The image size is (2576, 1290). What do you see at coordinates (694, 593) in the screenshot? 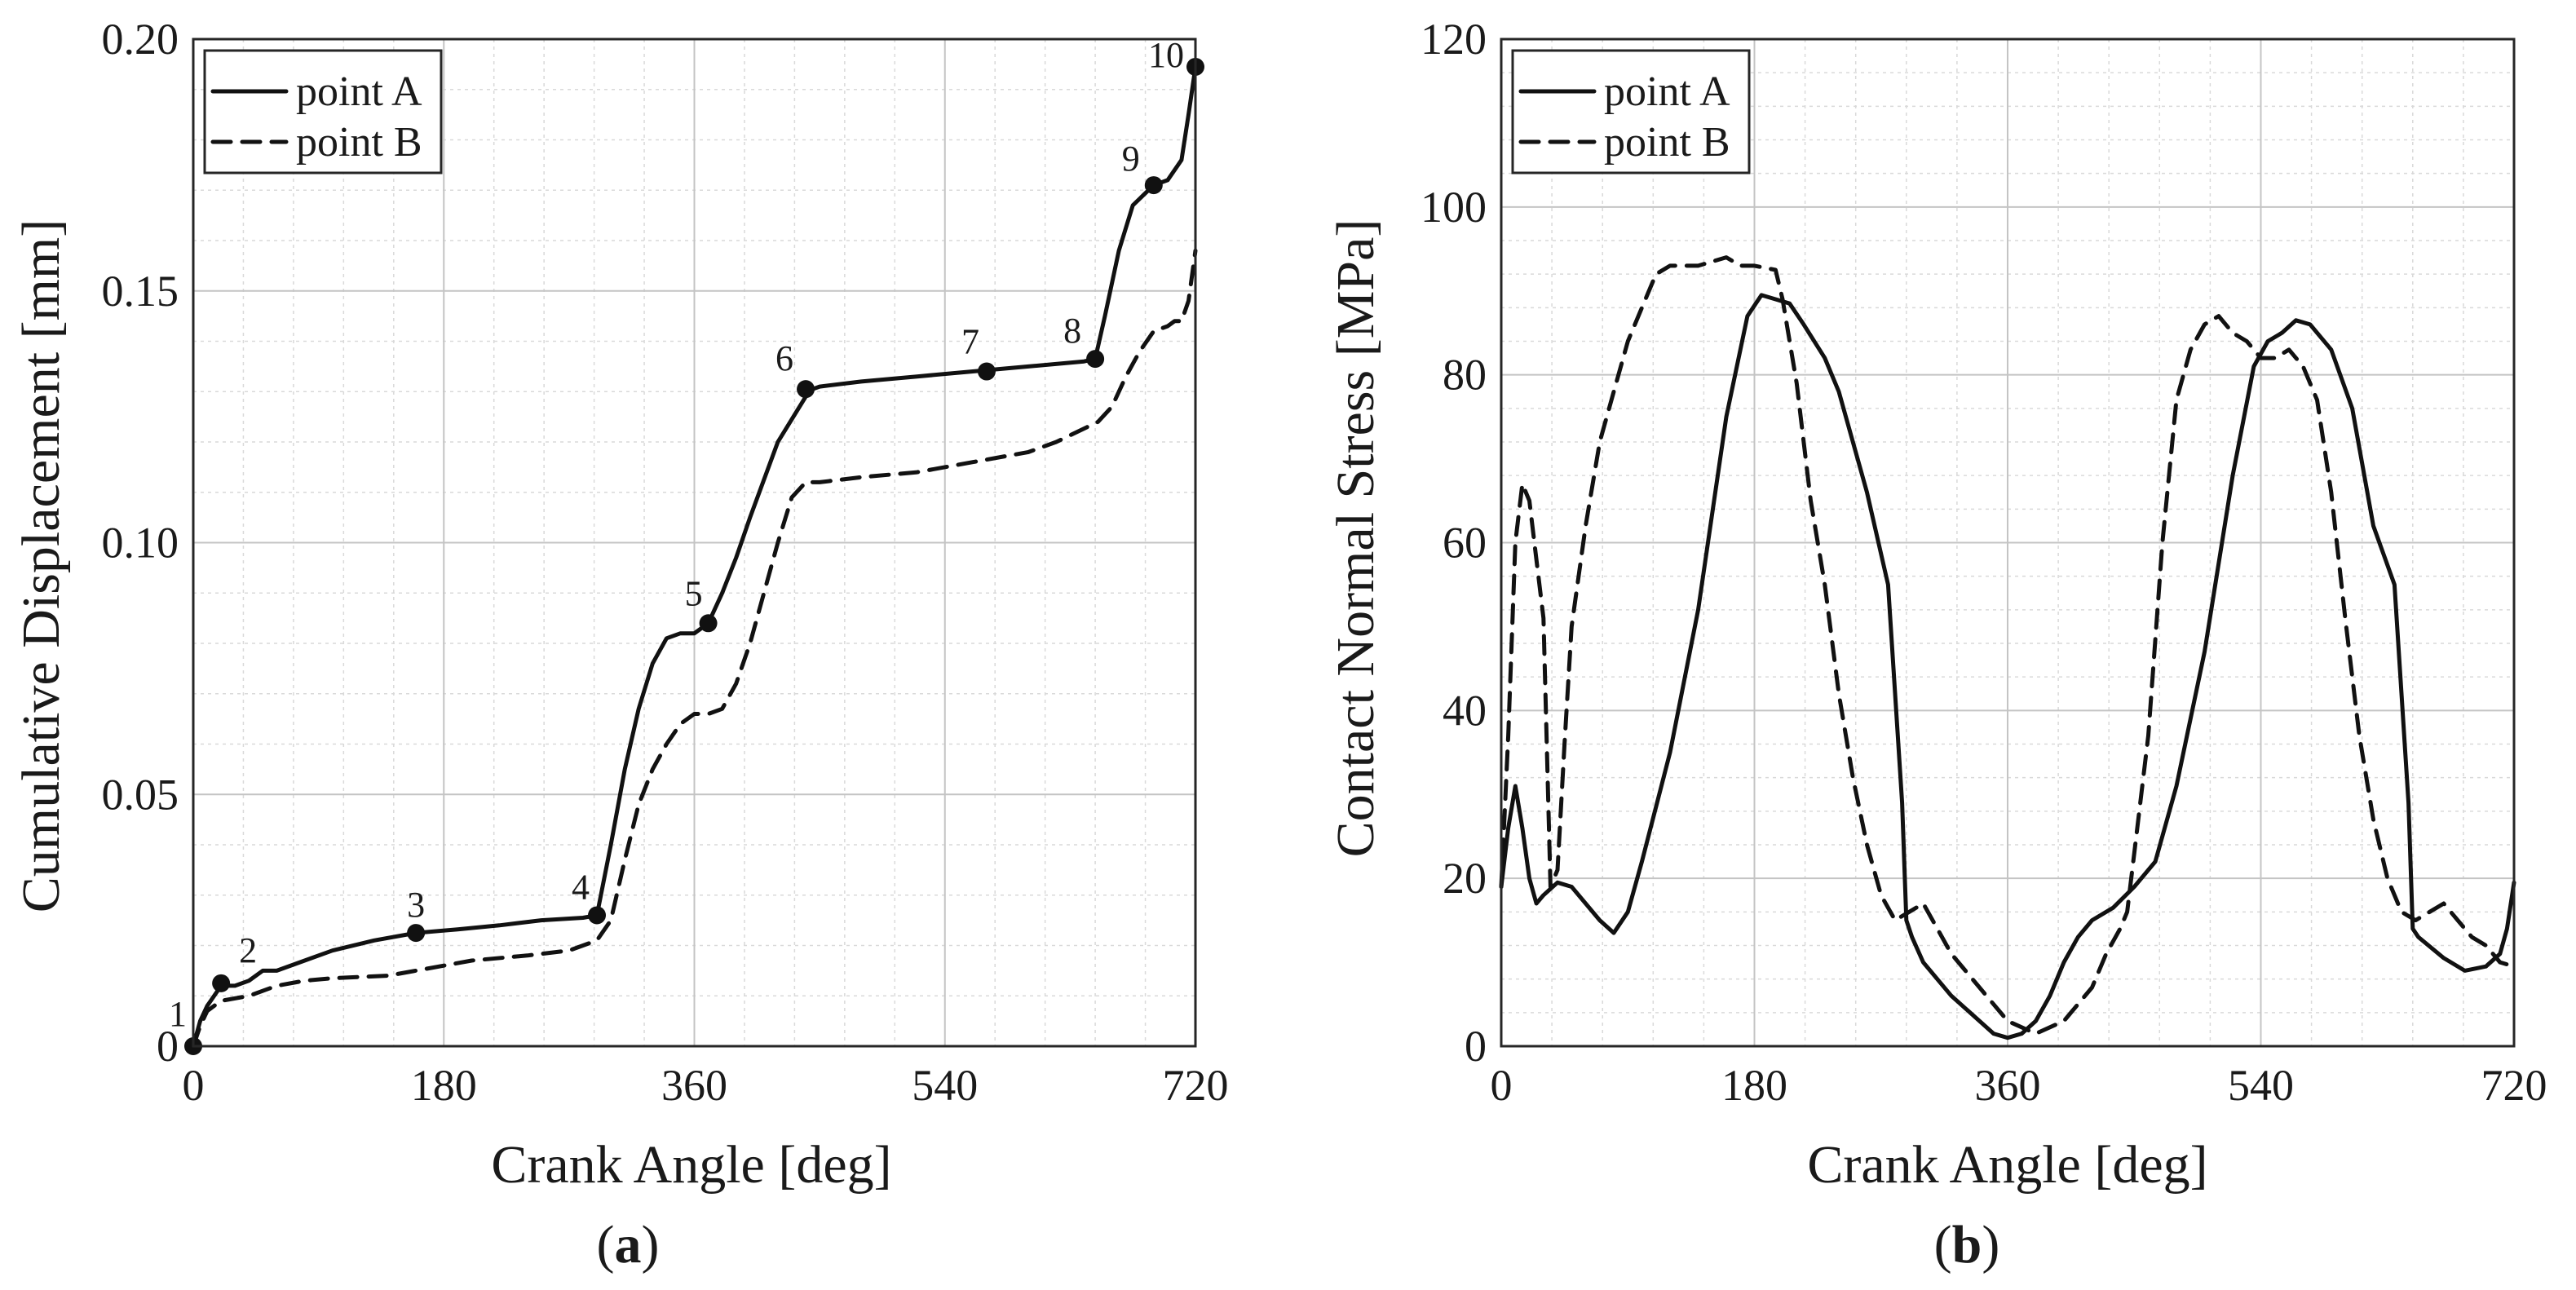
I see `marker-label-5: 5` at bounding box center [694, 593].